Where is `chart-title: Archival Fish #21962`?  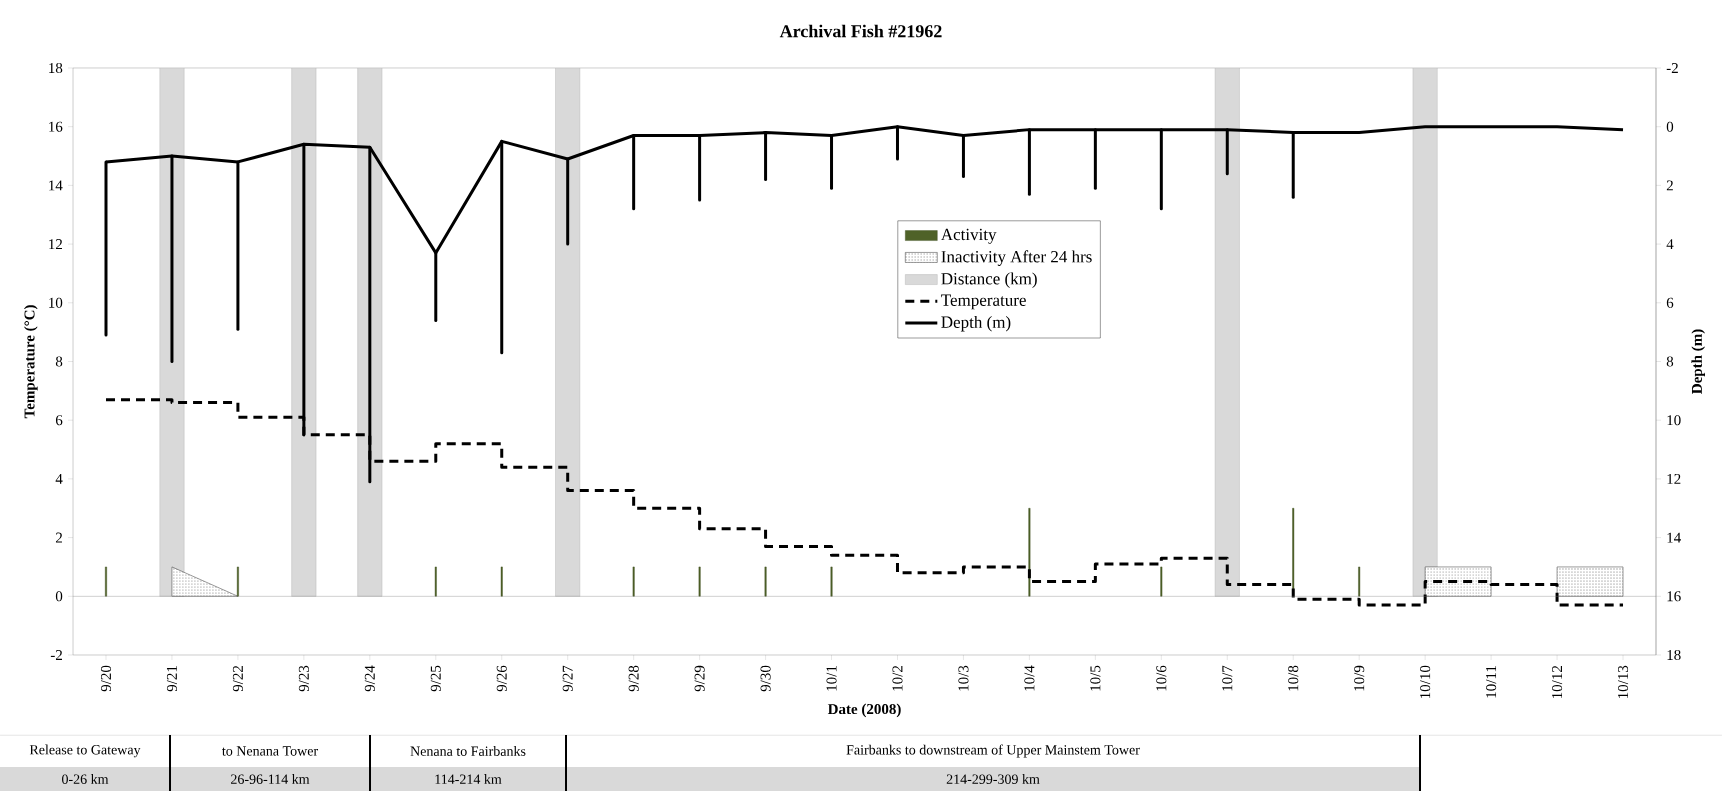
chart-title: Archival Fish #21962 is located at coordinates (860, 31).